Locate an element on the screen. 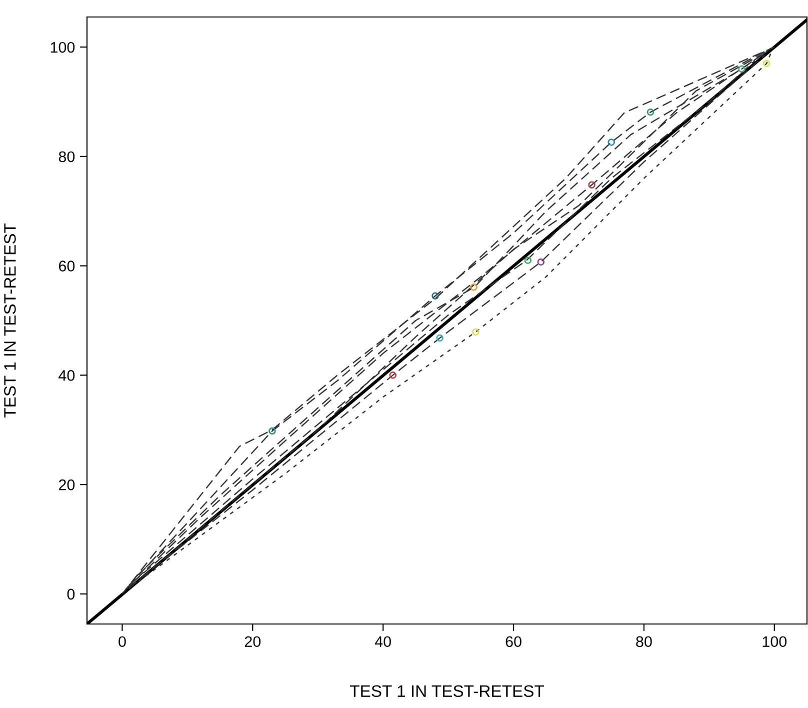 The image size is (808, 708). x-tick-label: 60 is located at coordinates (514, 642).